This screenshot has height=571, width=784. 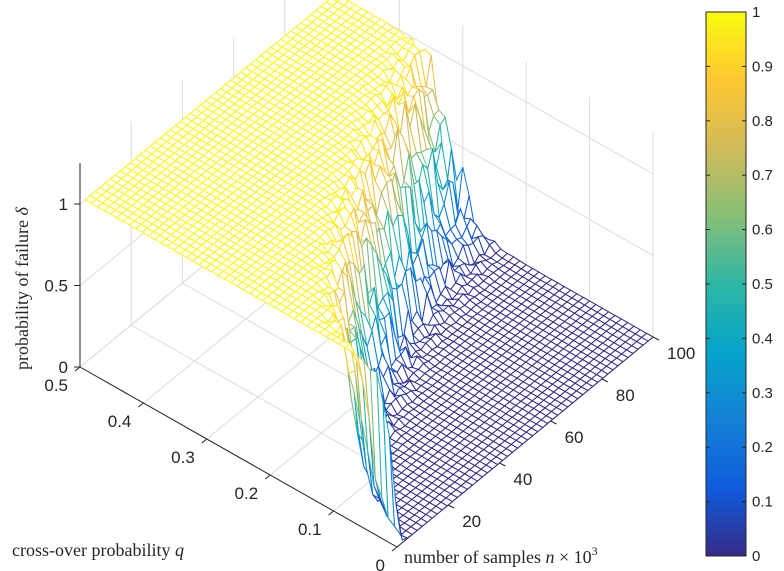 I want to click on colorbar-tick-label: 0.1, so click(x=762, y=502).